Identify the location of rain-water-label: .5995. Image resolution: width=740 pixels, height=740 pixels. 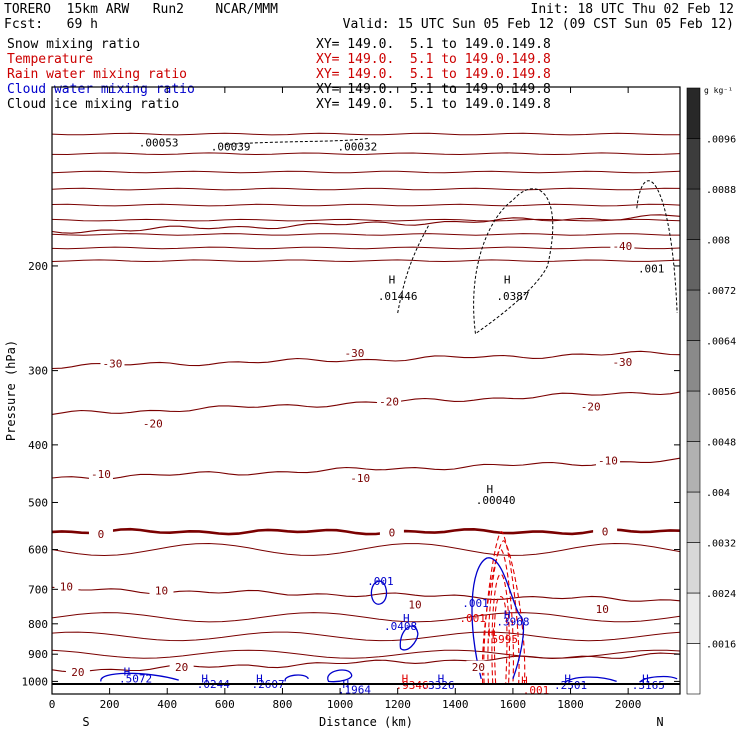
(501, 639).